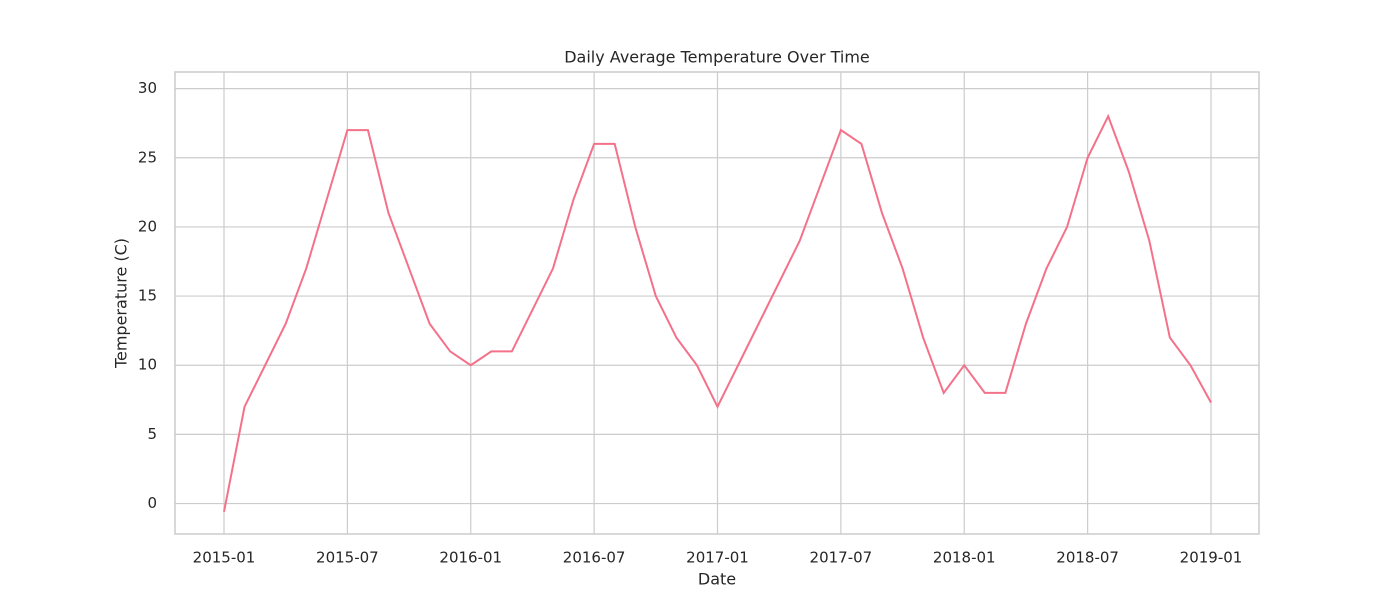 The height and width of the screenshot is (600, 1400). What do you see at coordinates (347, 558) in the screenshot?
I see `x-tick-label: 2015-07` at bounding box center [347, 558].